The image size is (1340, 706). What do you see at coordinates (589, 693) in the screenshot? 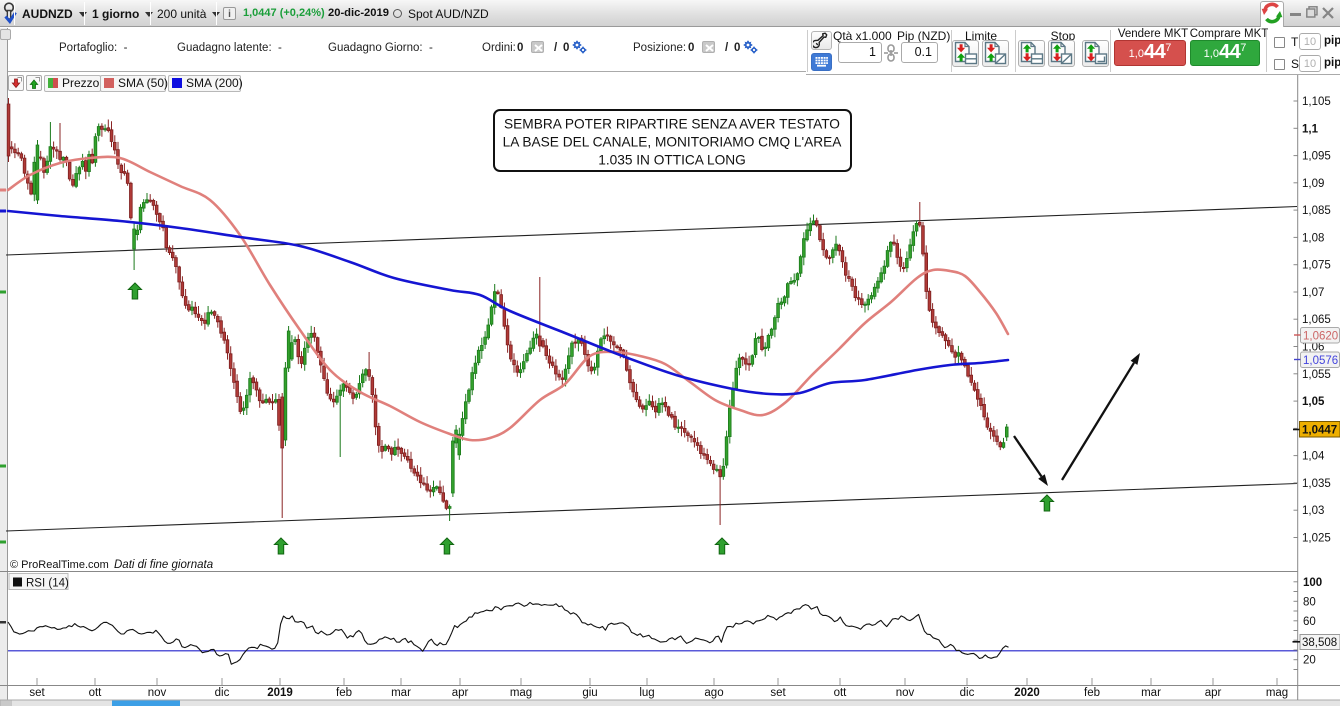
I see `svg-text: giu` at bounding box center [589, 693].